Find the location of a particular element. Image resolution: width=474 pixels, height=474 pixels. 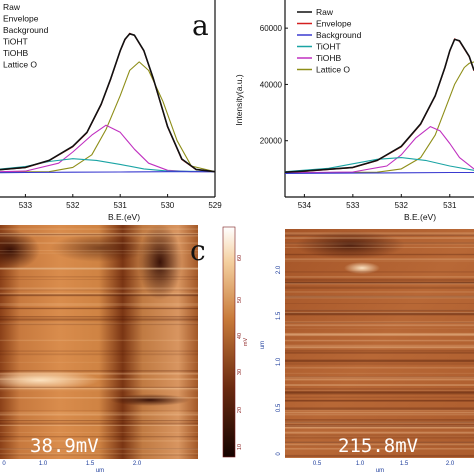

series-line-lattice-o is located at coordinates (108, 117).